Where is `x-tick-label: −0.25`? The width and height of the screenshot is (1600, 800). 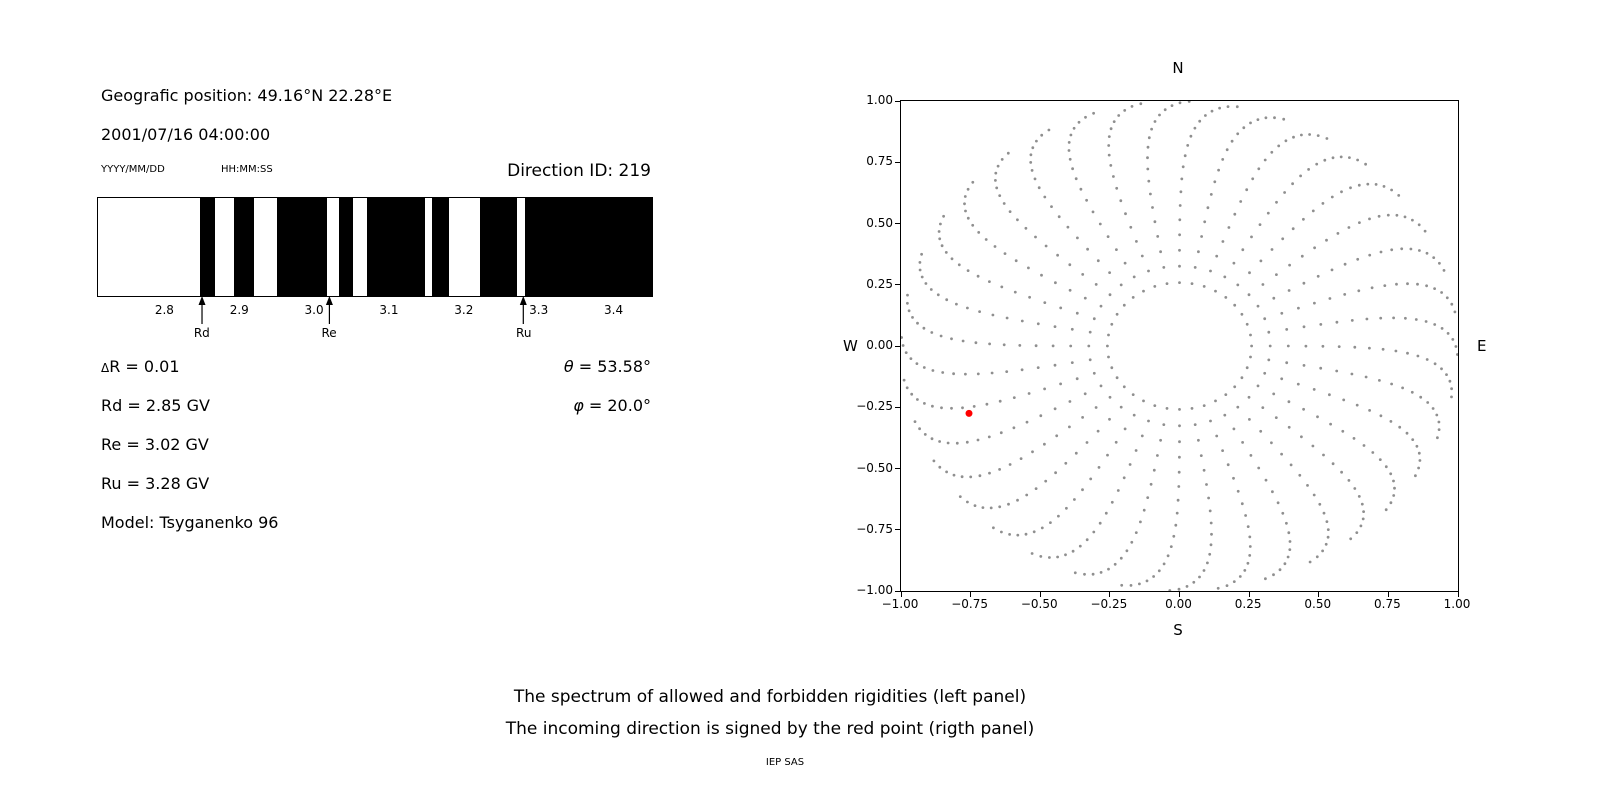
x-tick-label: −0.25 is located at coordinates (1109, 604).